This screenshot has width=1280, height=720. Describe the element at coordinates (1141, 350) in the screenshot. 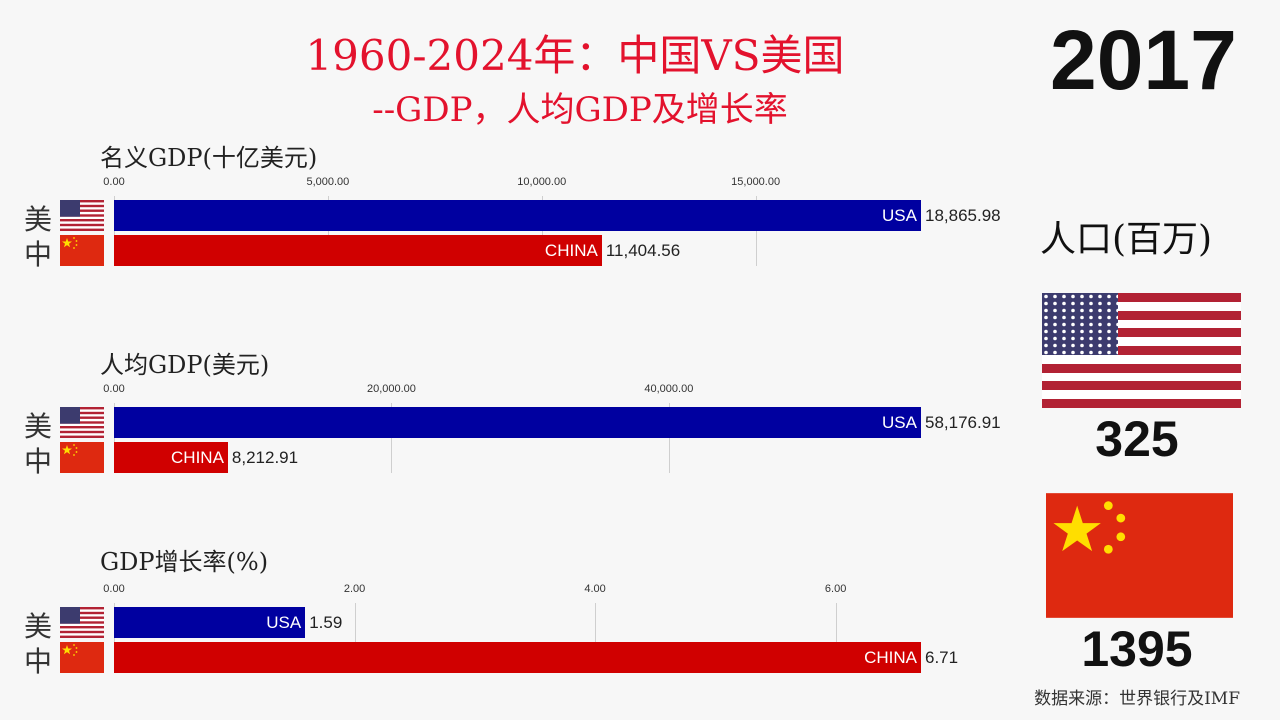

I see `usa-flag-large-icon` at that location.